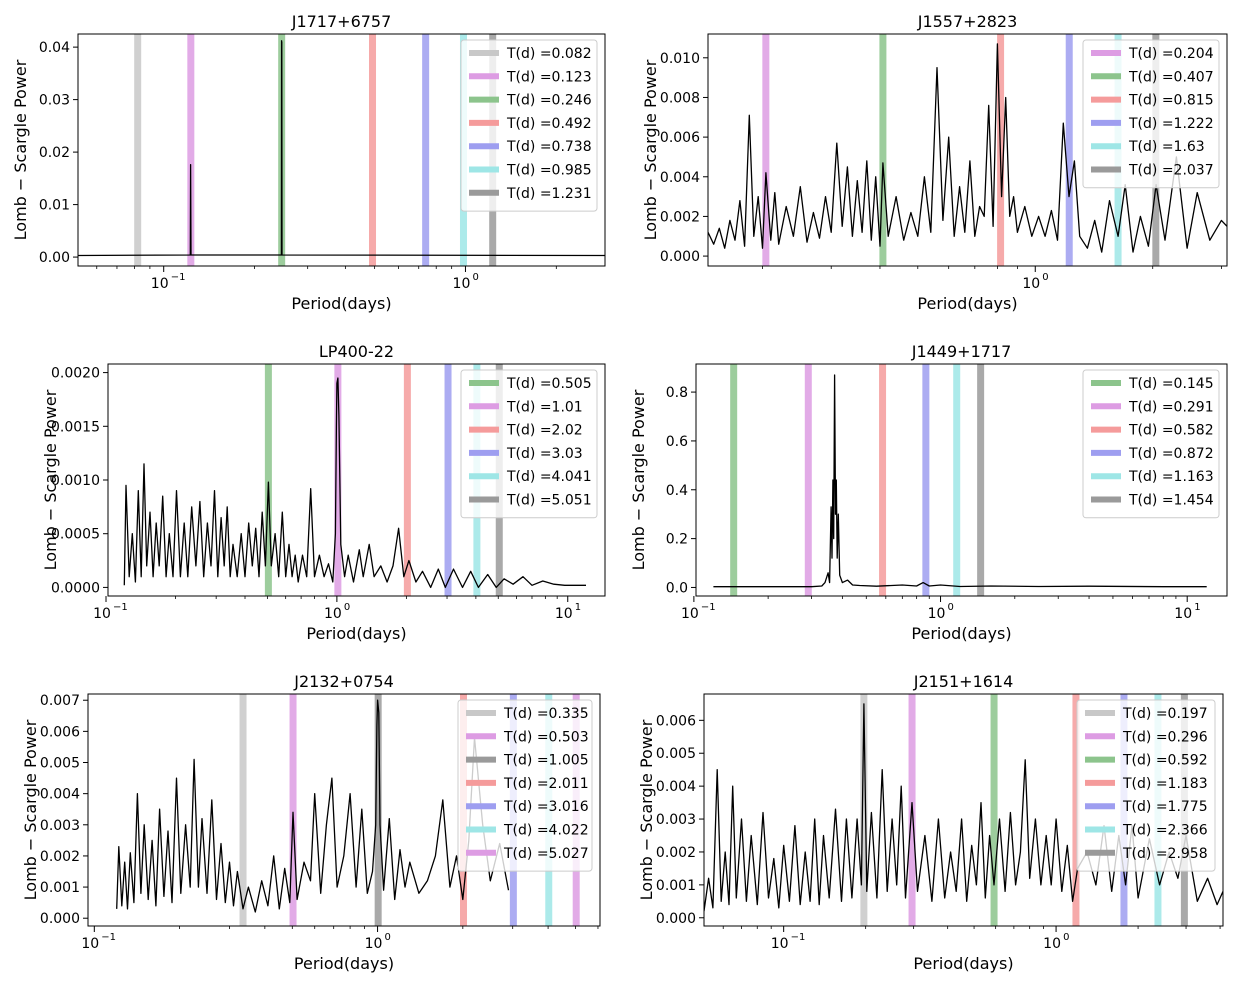 This screenshot has height=990, width=1243. Describe the element at coordinates (1171, 171) in the screenshot. I see `legend-label: T(d) =2.037` at that location.